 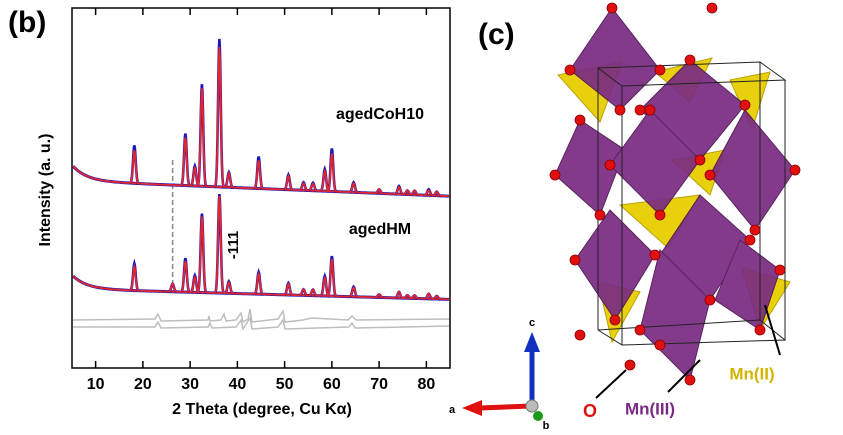 I want to click on x-tick-label: 70, so click(x=379, y=384).